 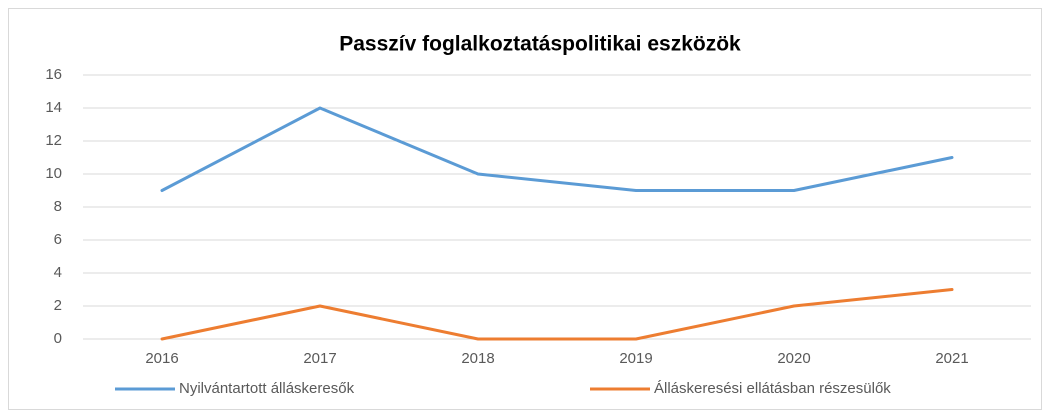 I want to click on y-tick-label: 2, so click(x=58, y=305).